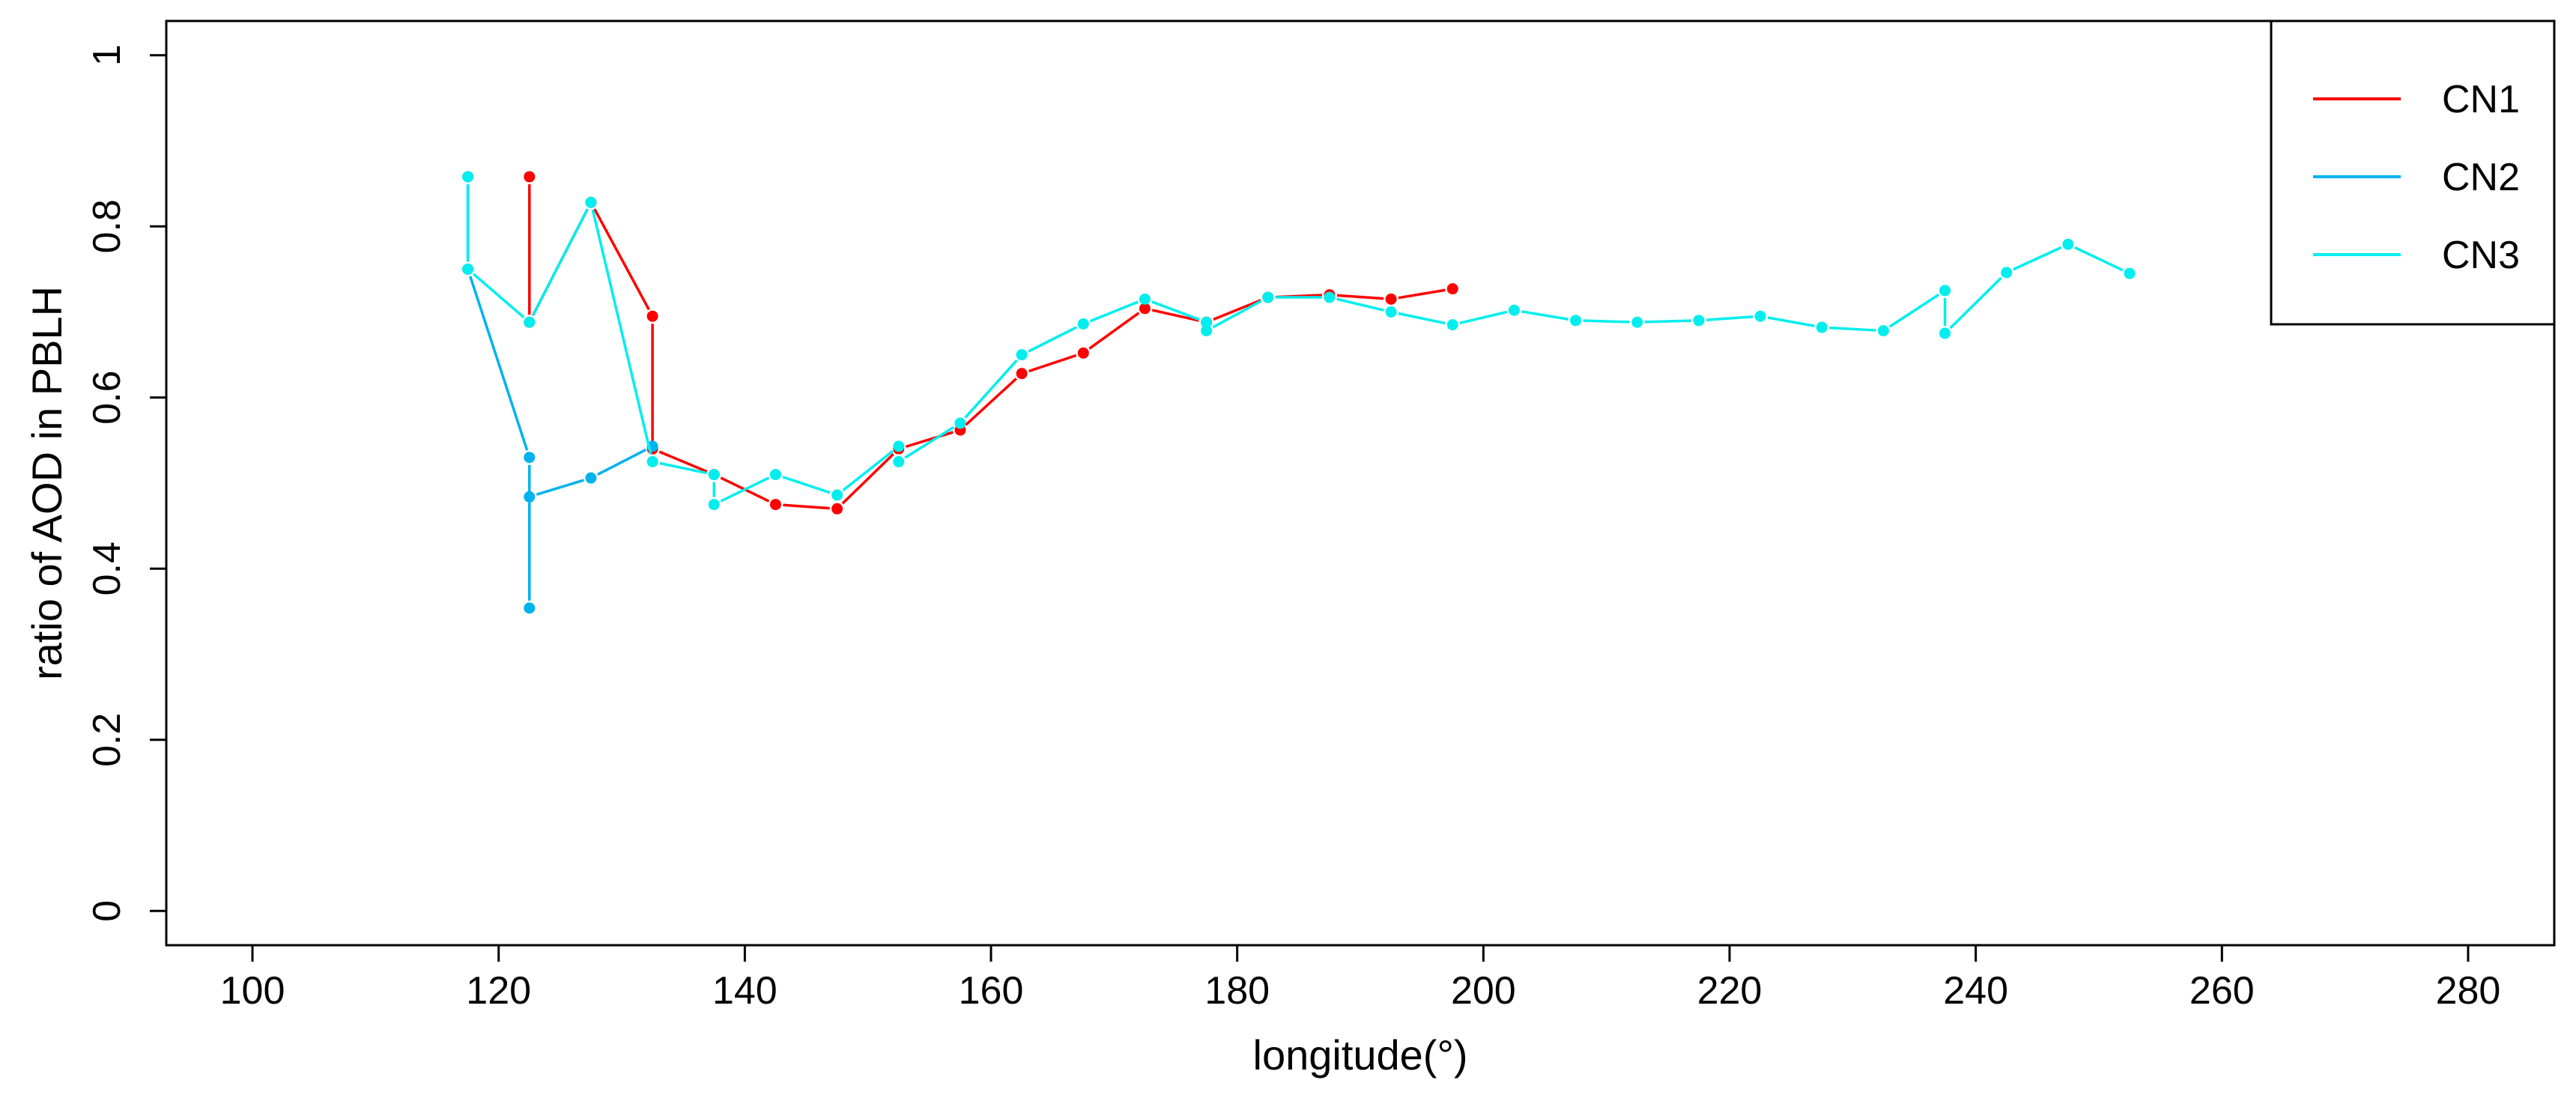 The image size is (2576, 1095). What do you see at coordinates (1483, 991) in the screenshot?
I see `x-tick-label: 200` at bounding box center [1483, 991].